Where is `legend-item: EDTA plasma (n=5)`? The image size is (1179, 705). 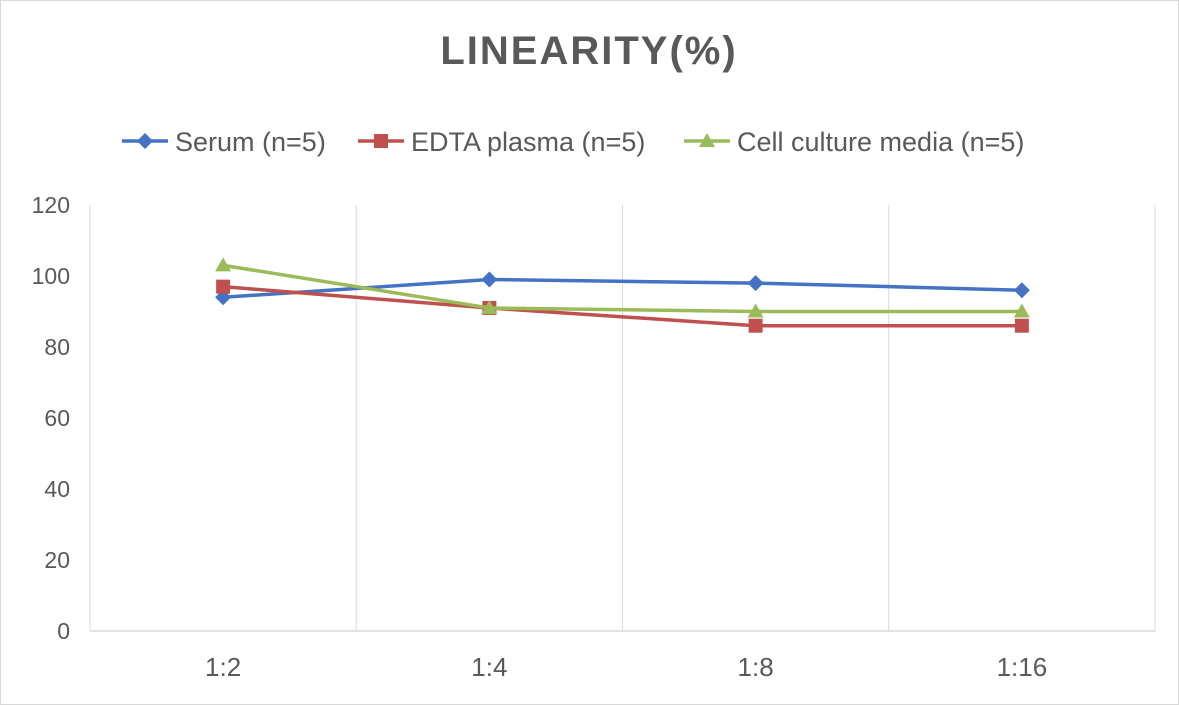 legend-item: EDTA plasma (n=5) is located at coordinates (501, 142).